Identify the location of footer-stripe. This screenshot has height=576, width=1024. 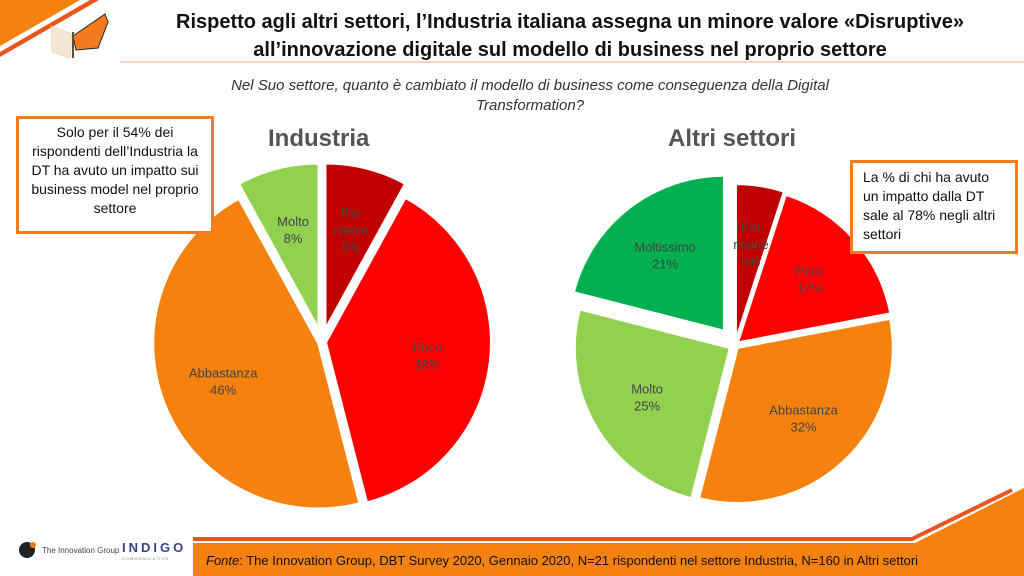
(603, 514).